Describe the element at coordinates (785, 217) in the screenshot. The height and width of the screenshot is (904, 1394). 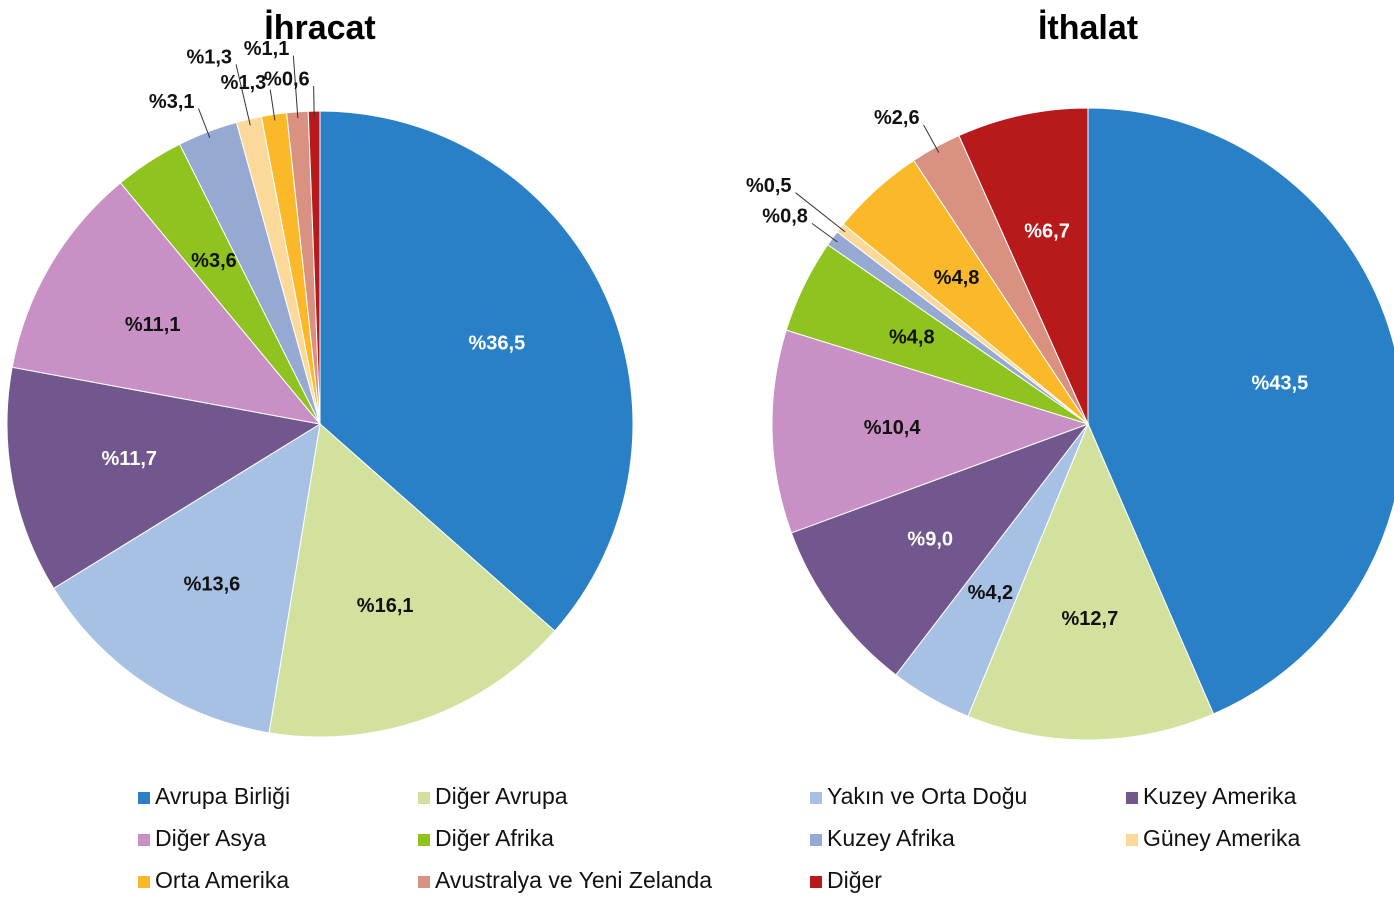
I see `value-label: %0,8` at that location.